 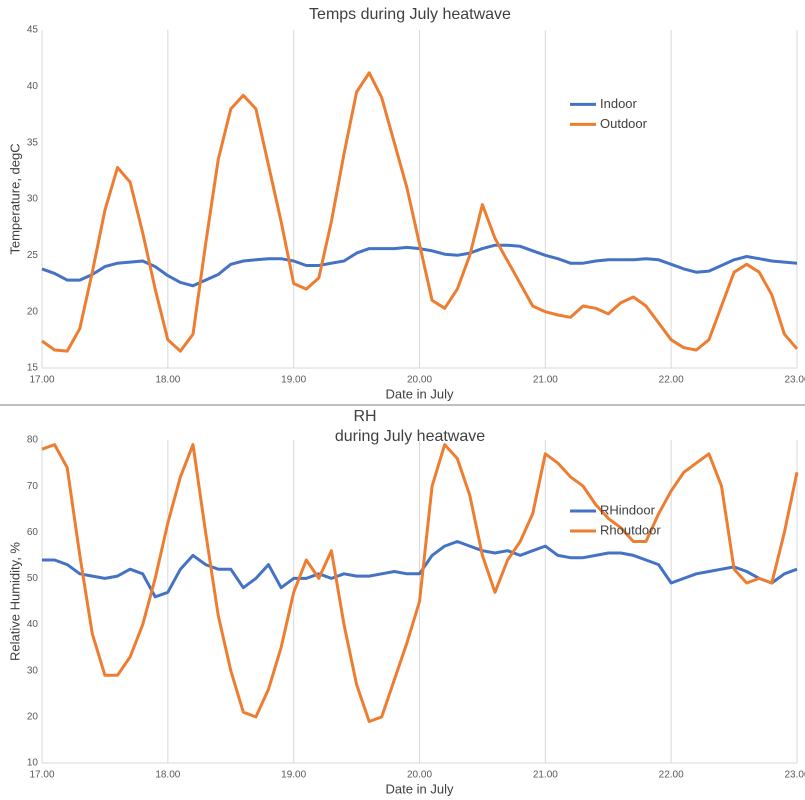 I want to click on y-axis-title: Temperature, degC, so click(x=14, y=198).